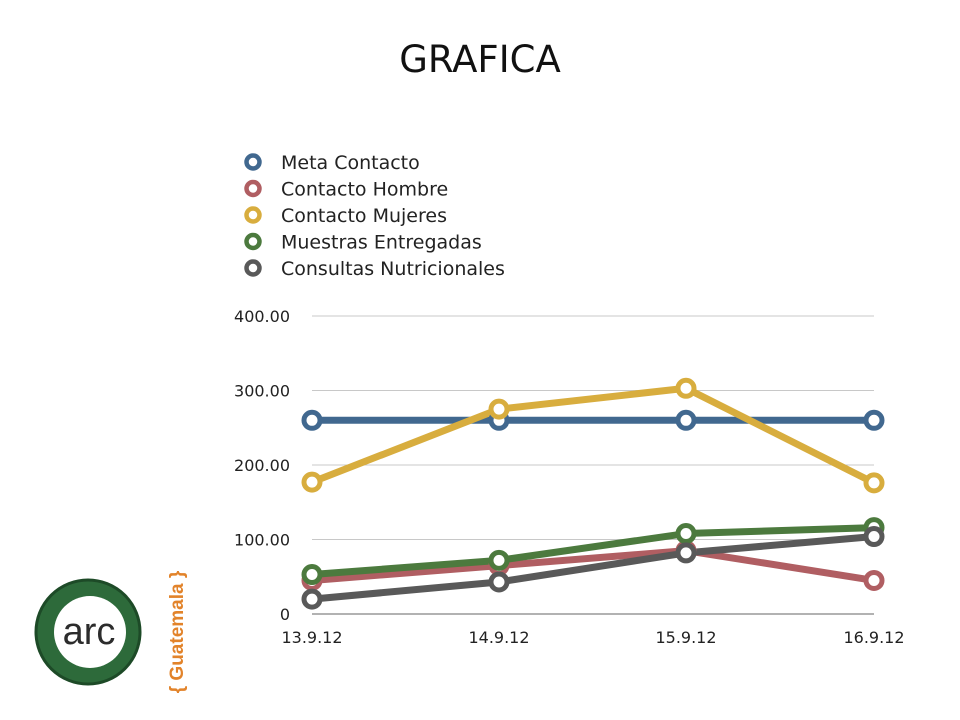 This screenshot has width=960, height=720. What do you see at coordinates (285, 614) in the screenshot?
I see `y-tick-label: 0` at bounding box center [285, 614].